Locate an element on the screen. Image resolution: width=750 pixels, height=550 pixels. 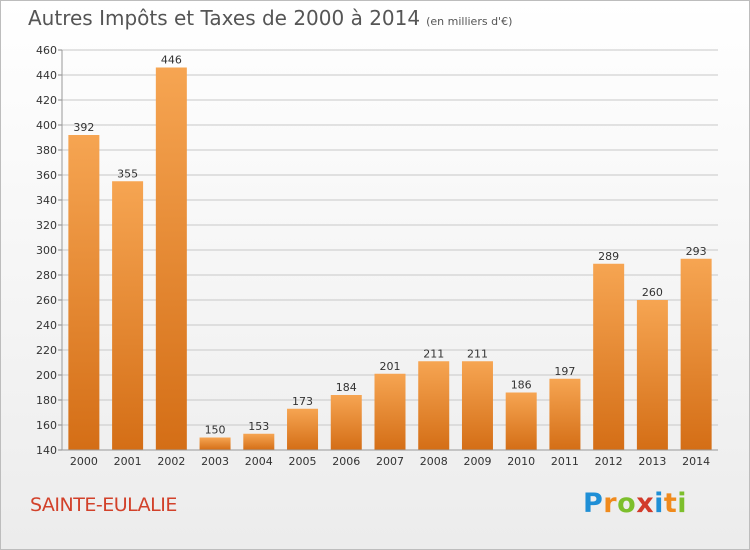
bar-2000 is located at coordinates (84, 292).